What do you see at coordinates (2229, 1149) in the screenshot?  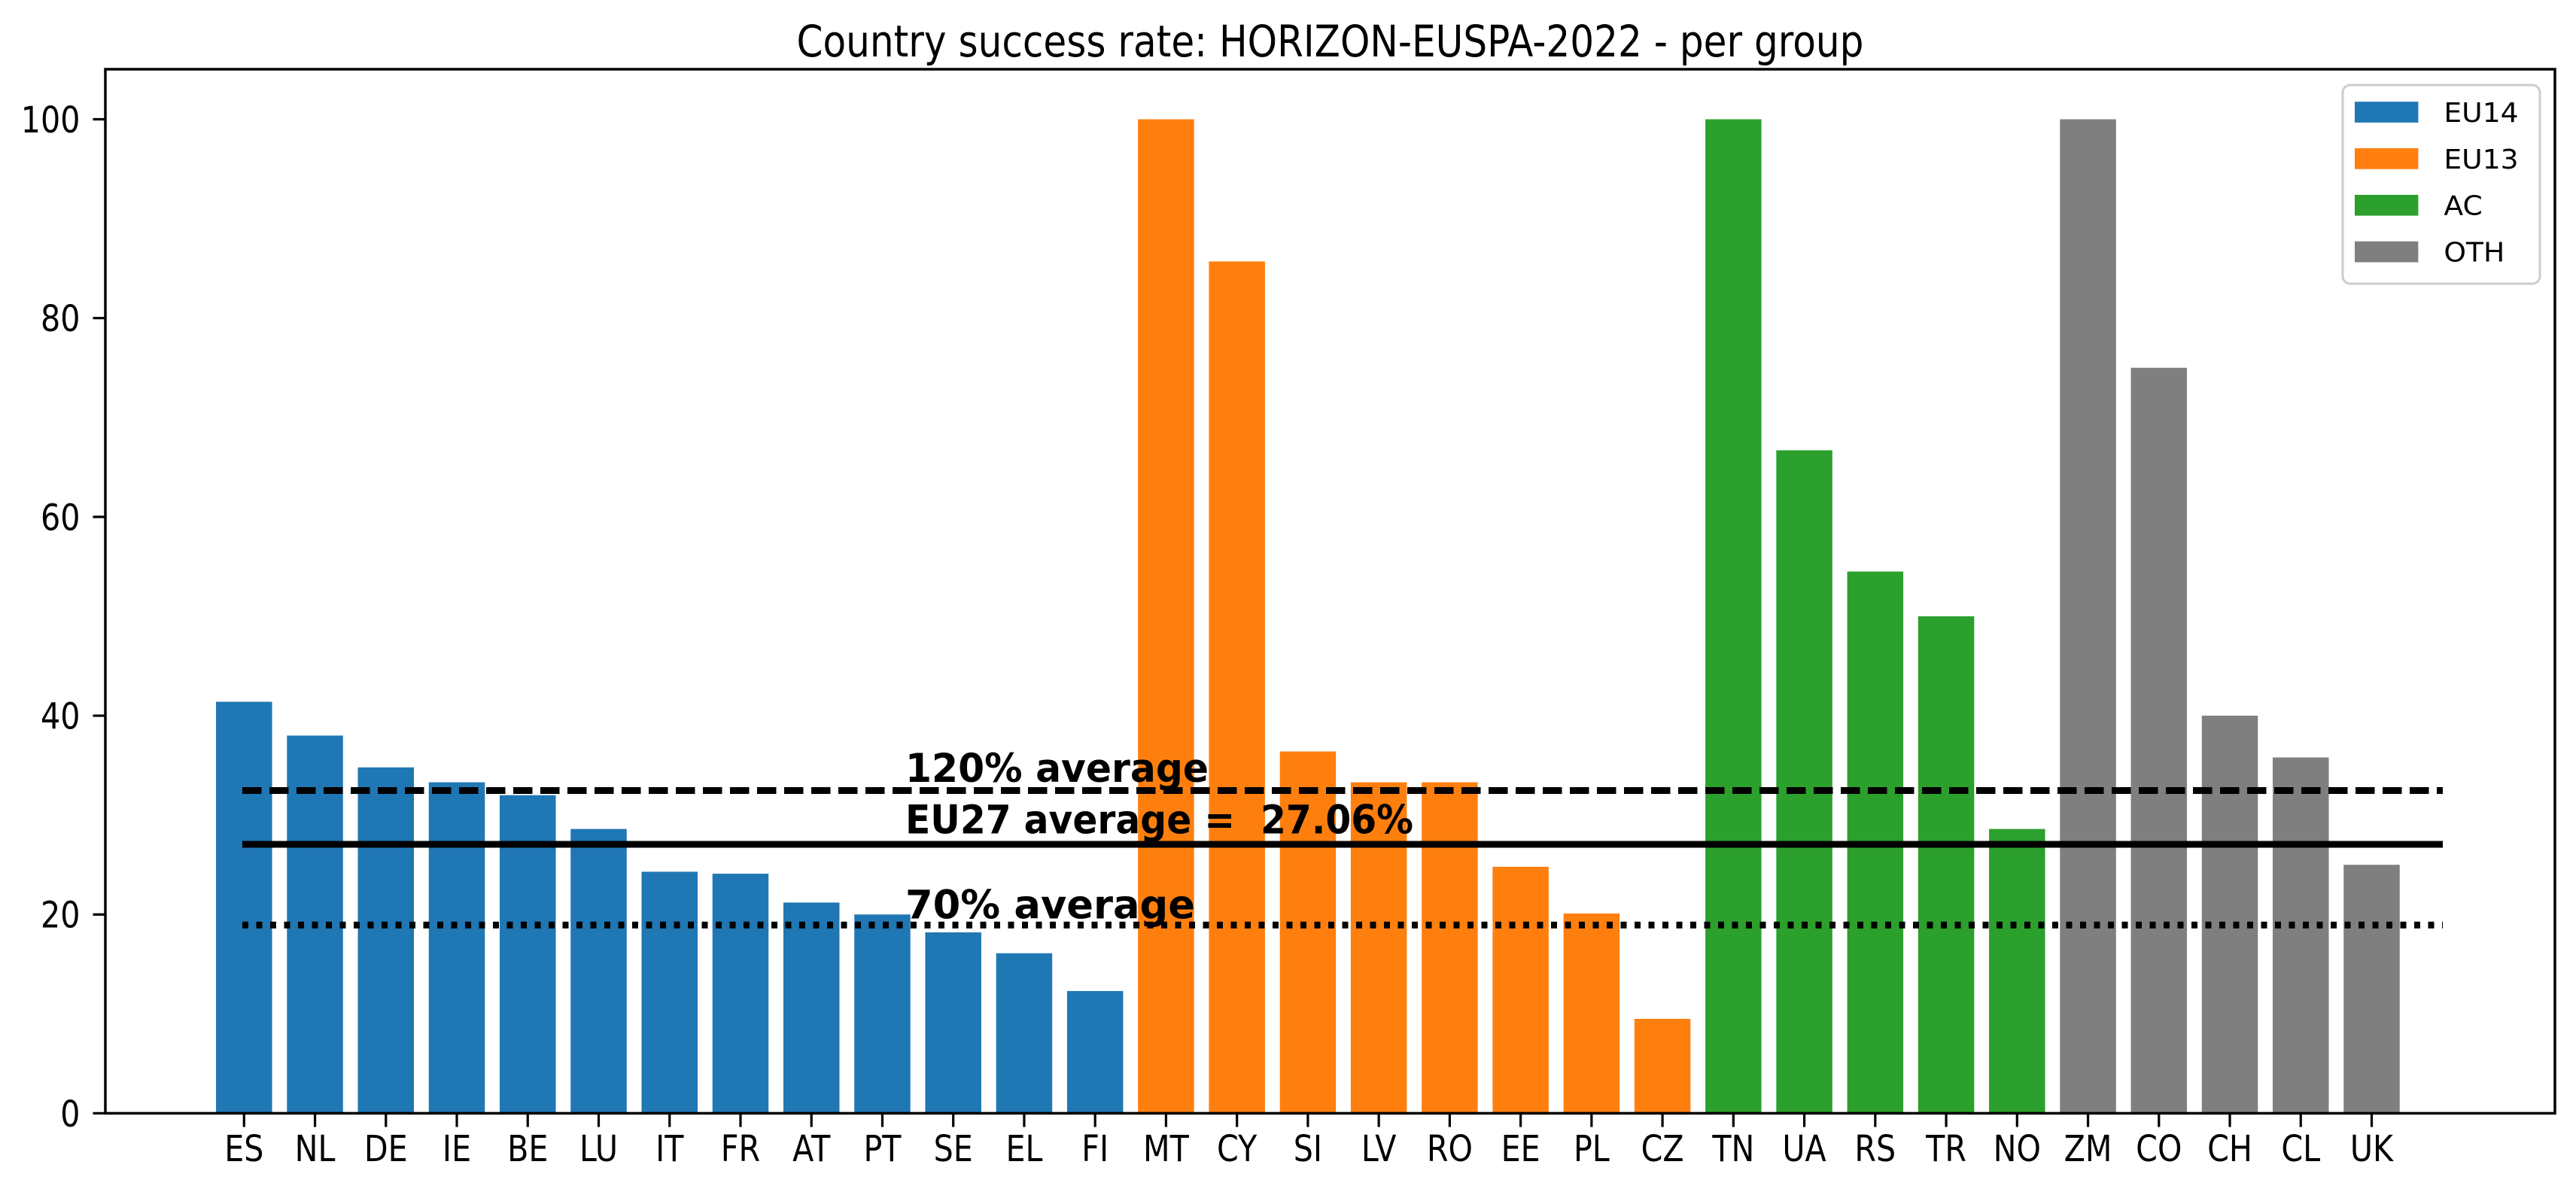 I see `x-tick-label-CH: CH` at bounding box center [2229, 1149].